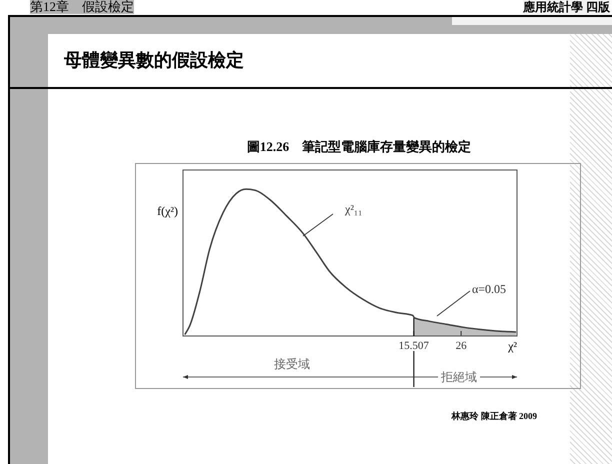  What do you see at coordinates (462, 346) in the screenshot?
I see `x-tick-label: 26` at bounding box center [462, 346].